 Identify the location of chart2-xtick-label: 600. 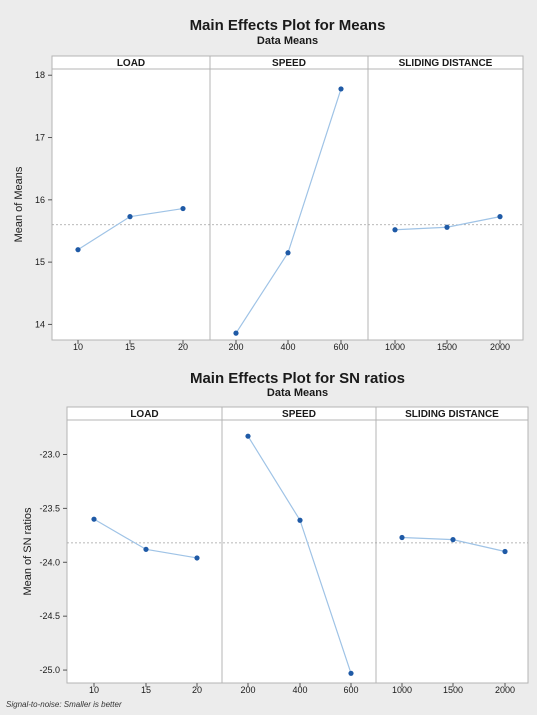
(350, 690).